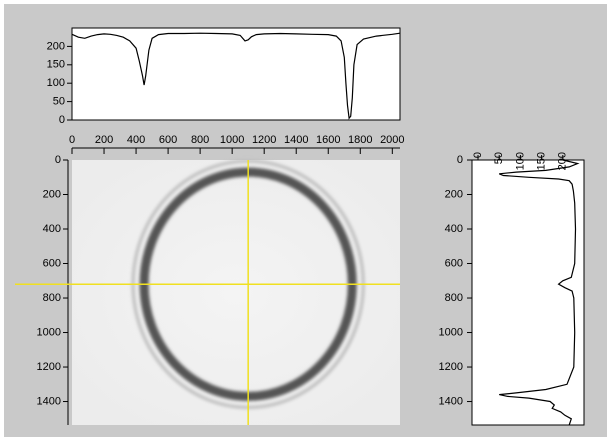 The height and width of the screenshot is (441, 611). I want to click on y-tick-label: 100, so click(56, 83).